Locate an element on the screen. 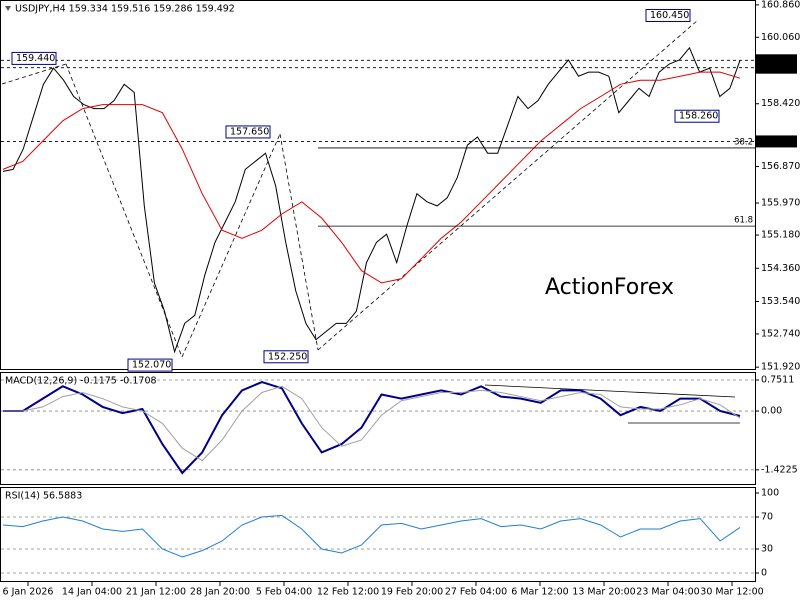 The height and width of the screenshot is (600, 800). annotation-label: 157.650 is located at coordinates (249, 131).